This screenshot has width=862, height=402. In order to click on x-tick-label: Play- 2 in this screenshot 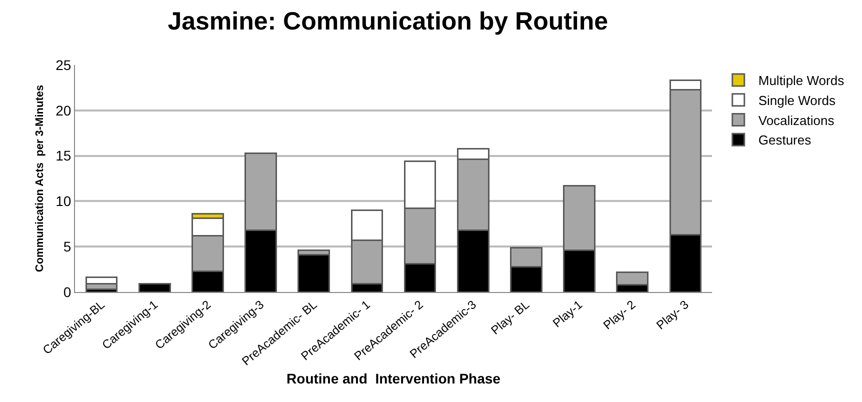, I will do `click(619, 314)`.